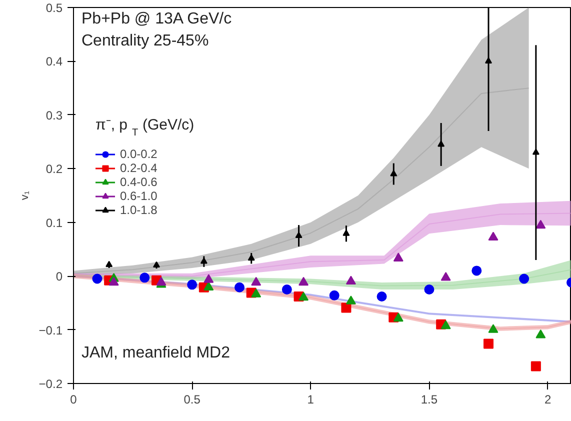  I want to click on y-tick-label: −0.1, so click(50, 330).